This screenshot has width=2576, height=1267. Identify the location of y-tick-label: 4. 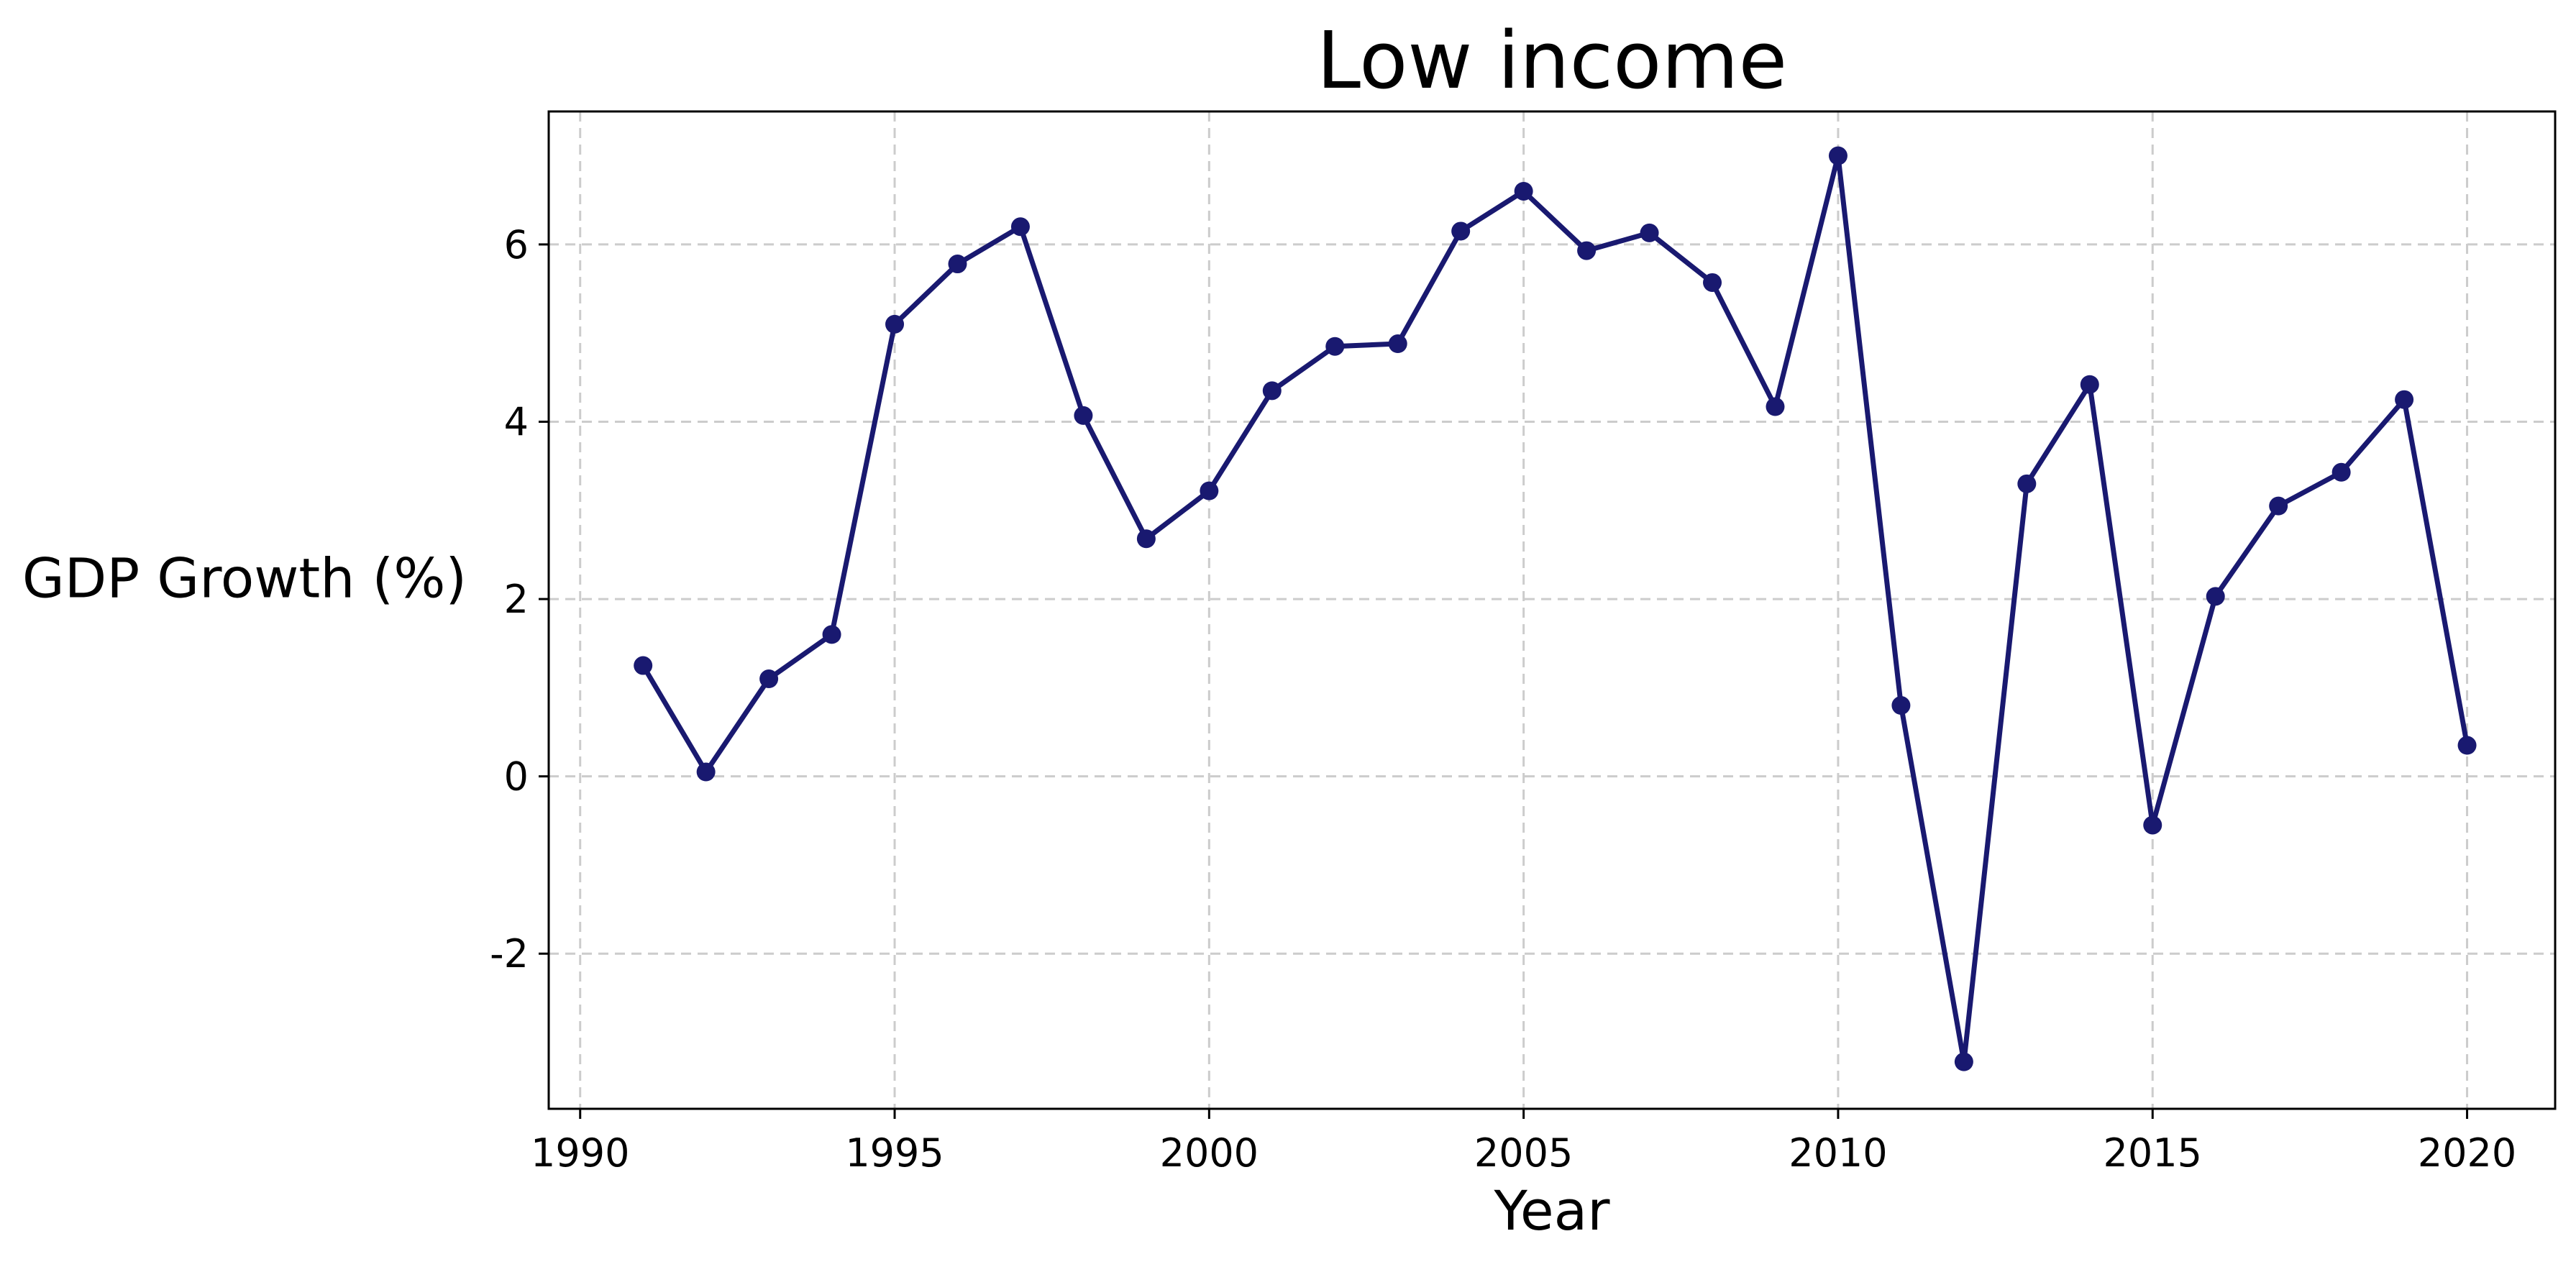
(516, 422).